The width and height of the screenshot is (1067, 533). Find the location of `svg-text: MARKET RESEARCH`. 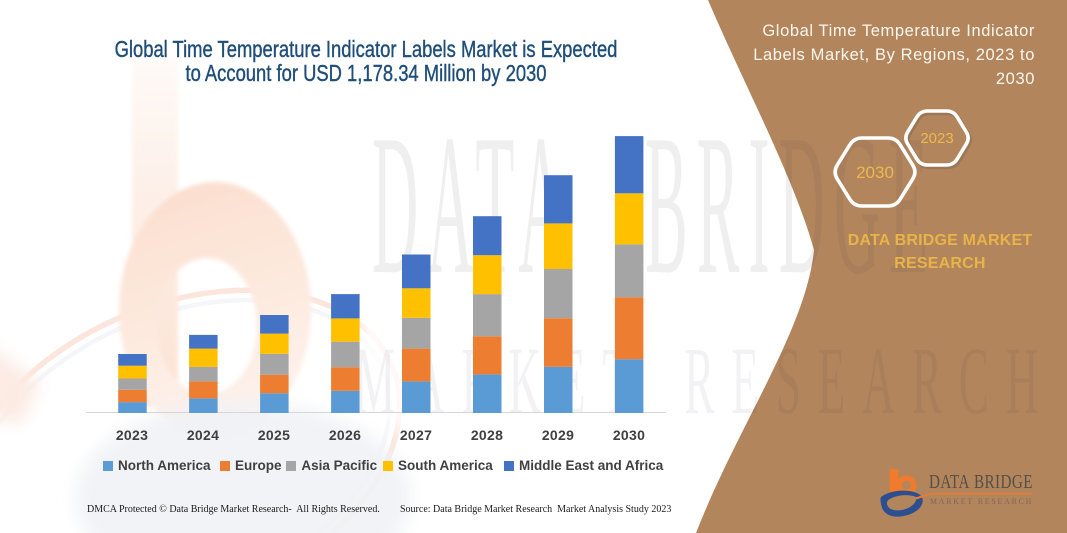

svg-text: MARKET RESEARCH is located at coordinates (705, 381).